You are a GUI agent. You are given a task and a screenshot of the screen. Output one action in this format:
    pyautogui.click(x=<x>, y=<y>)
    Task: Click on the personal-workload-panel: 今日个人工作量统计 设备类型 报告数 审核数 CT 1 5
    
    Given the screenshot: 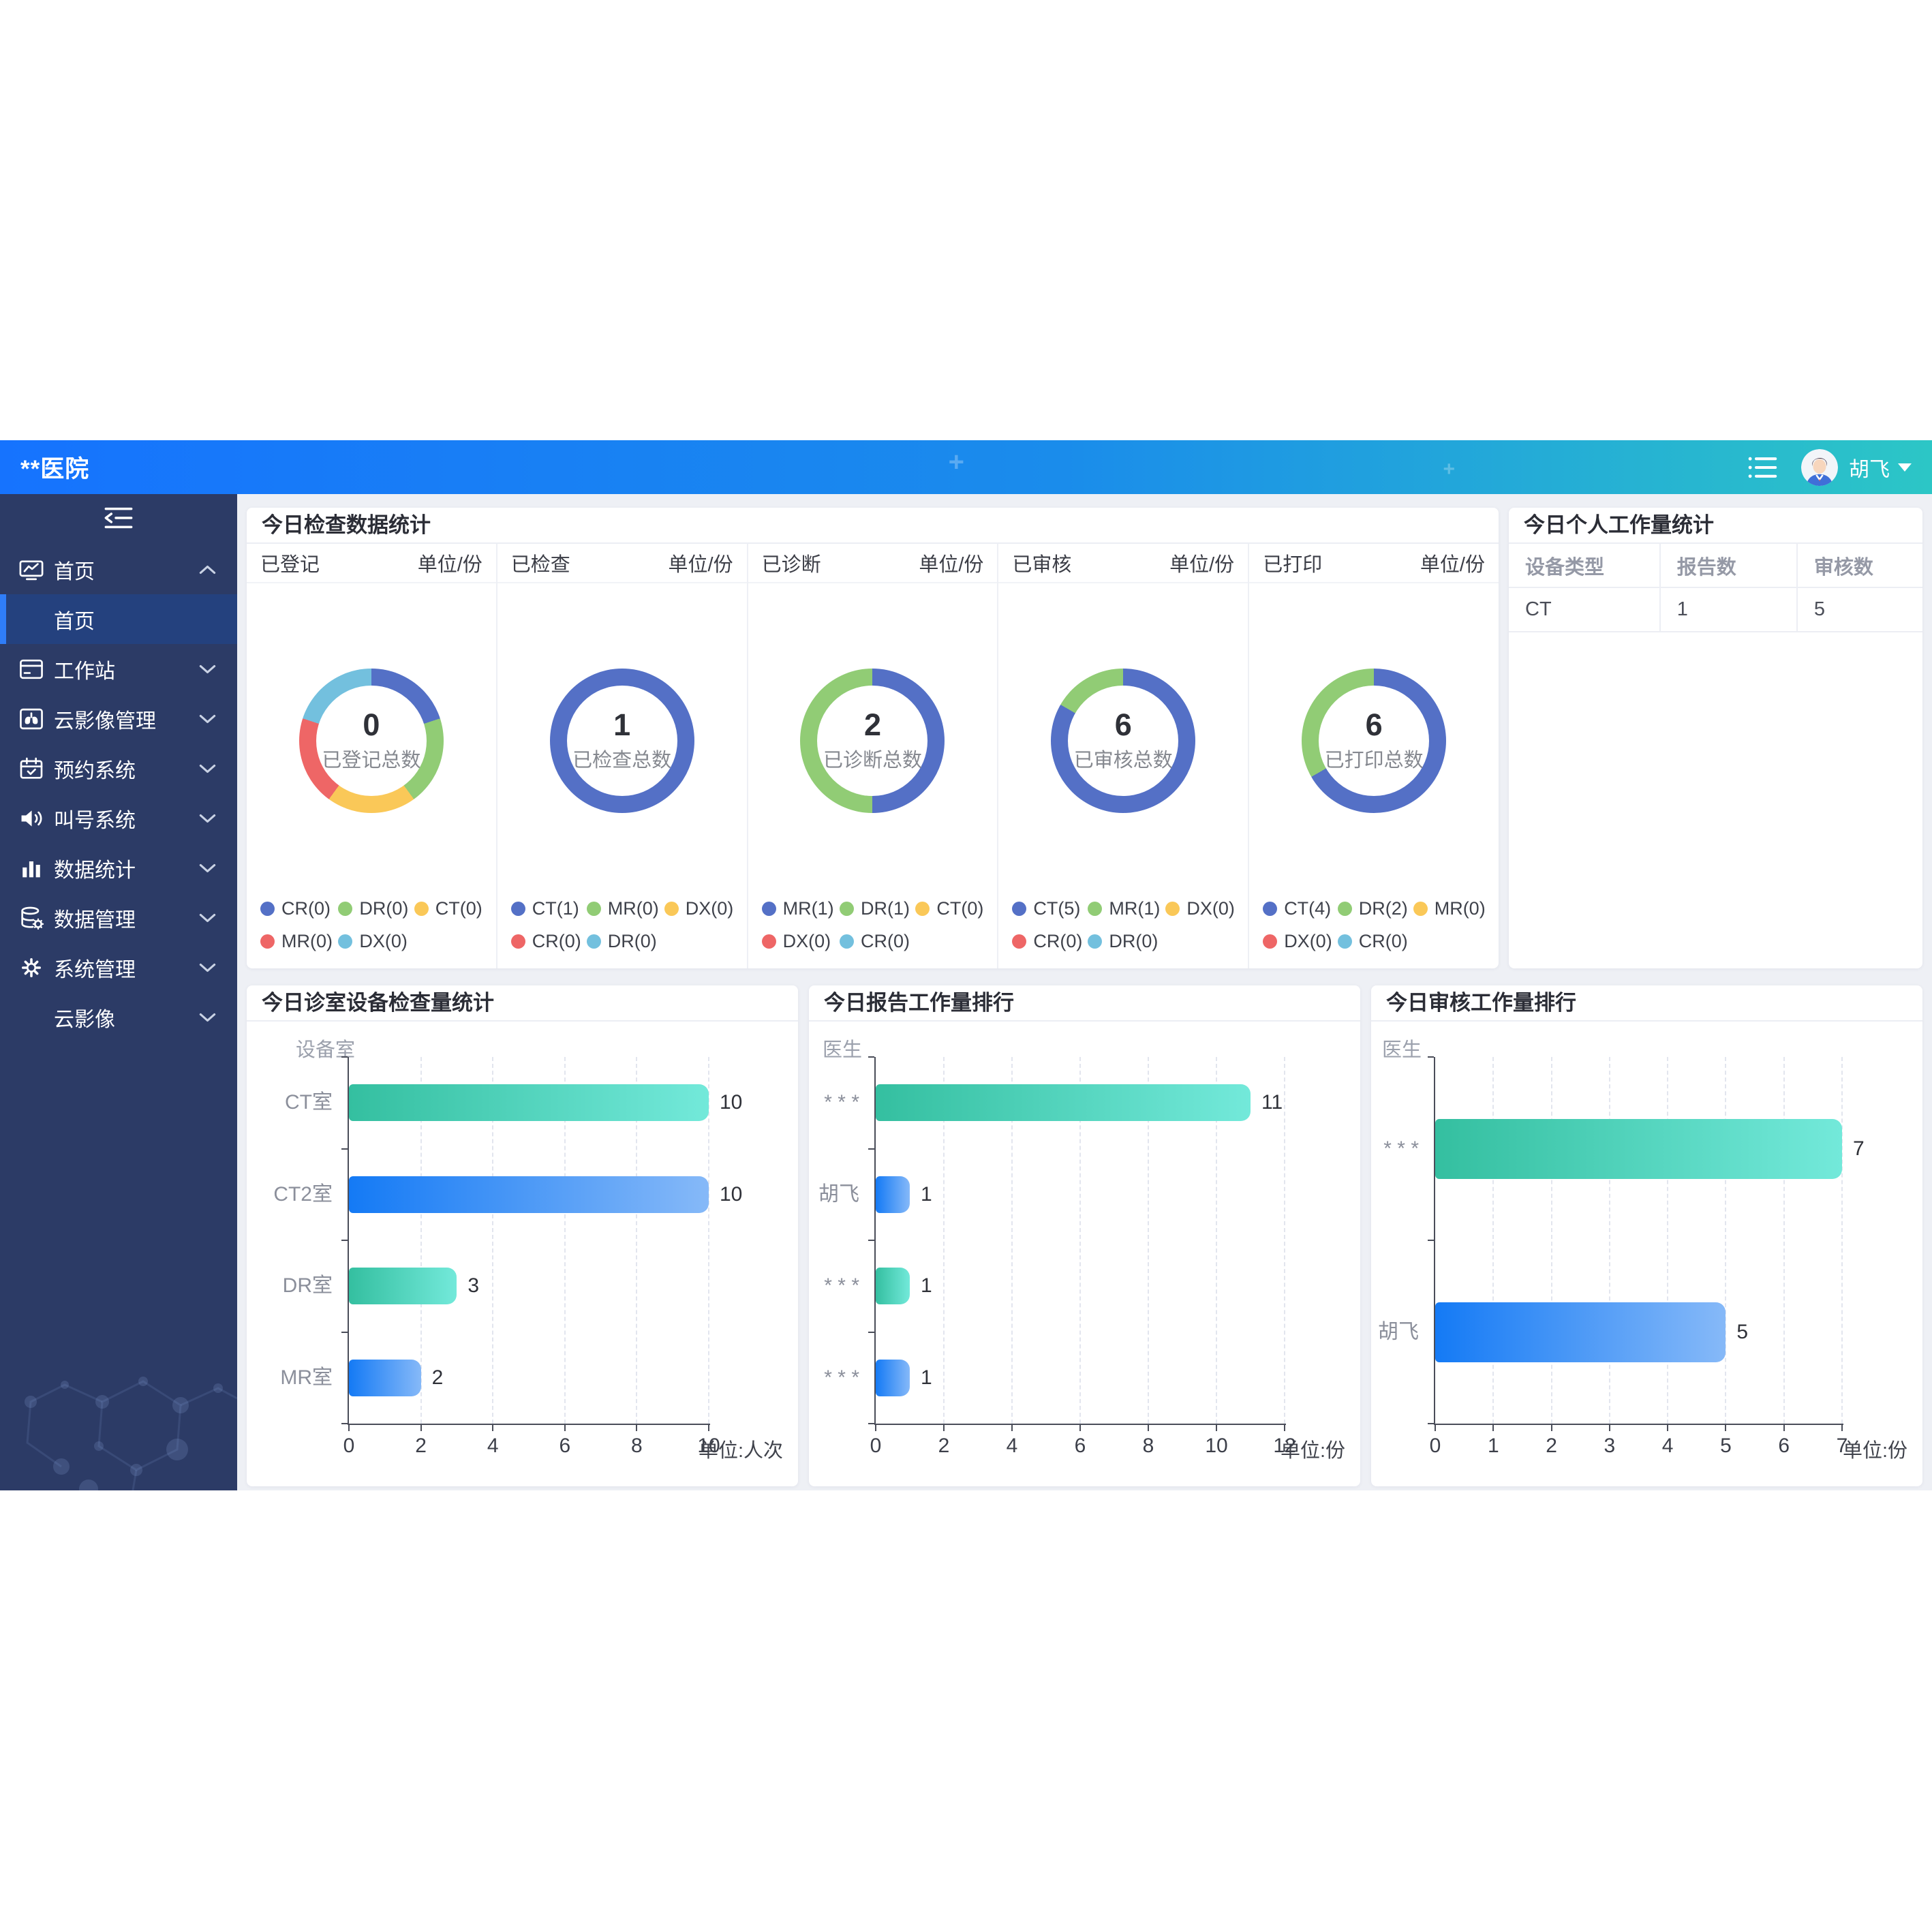 What is the action you would take?
    pyautogui.click(x=1716, y=738)
    